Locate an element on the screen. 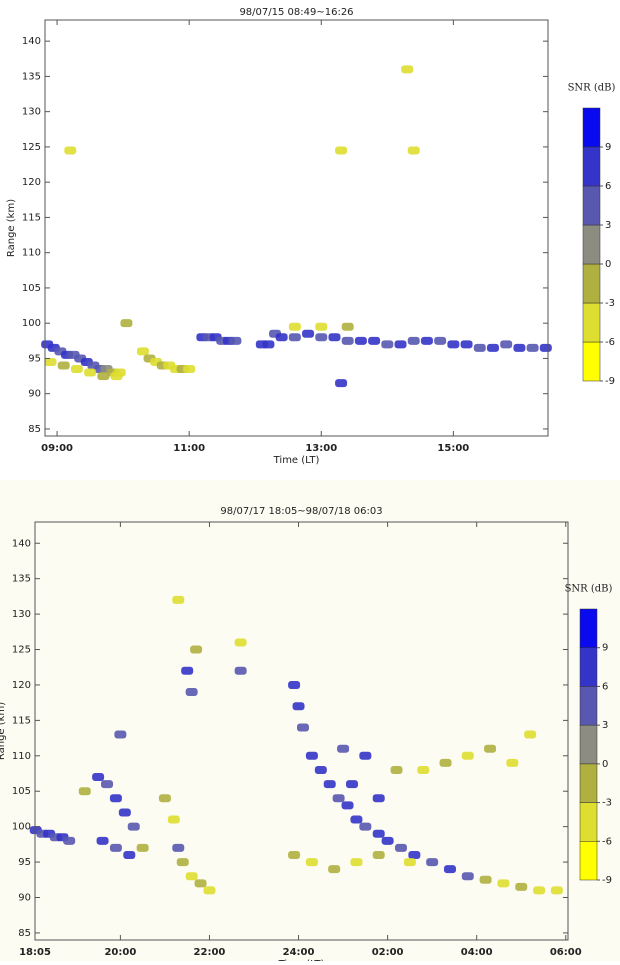 The image size is (620, 965). colorbar-tick-label: -3 is located at coordinates (607, 803).